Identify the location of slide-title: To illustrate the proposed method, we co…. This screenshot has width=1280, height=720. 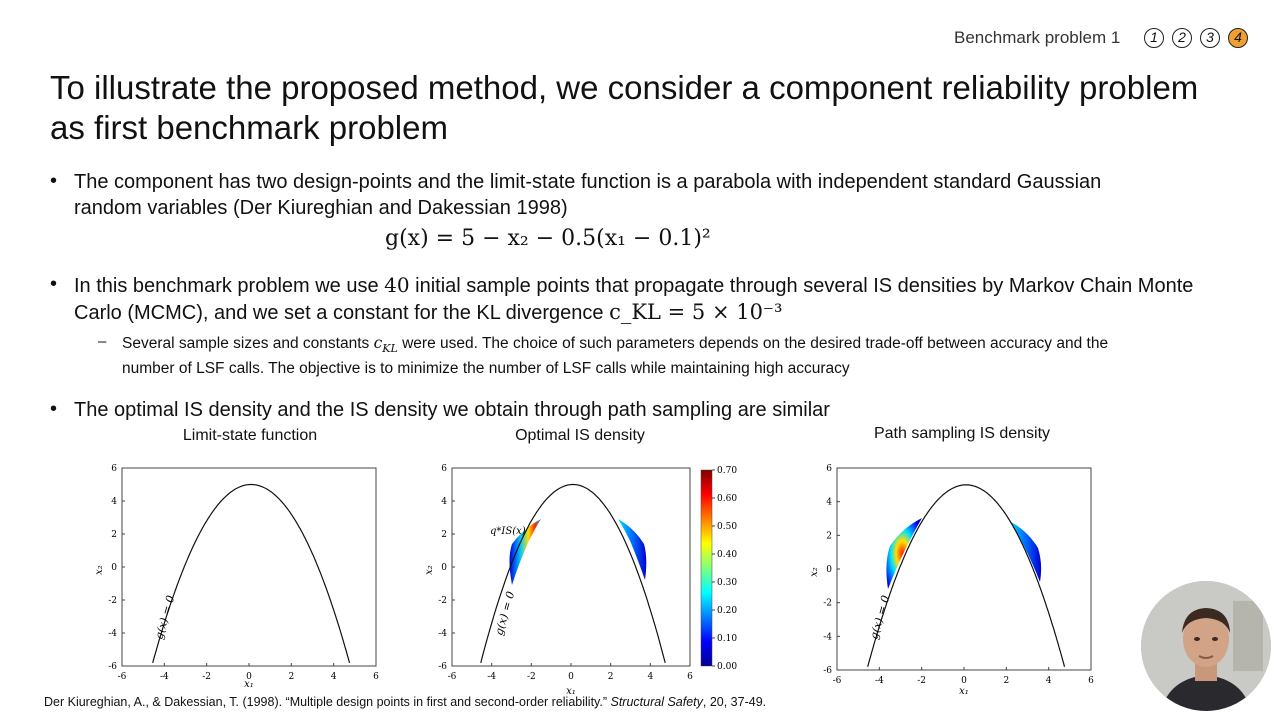
(624, 107).